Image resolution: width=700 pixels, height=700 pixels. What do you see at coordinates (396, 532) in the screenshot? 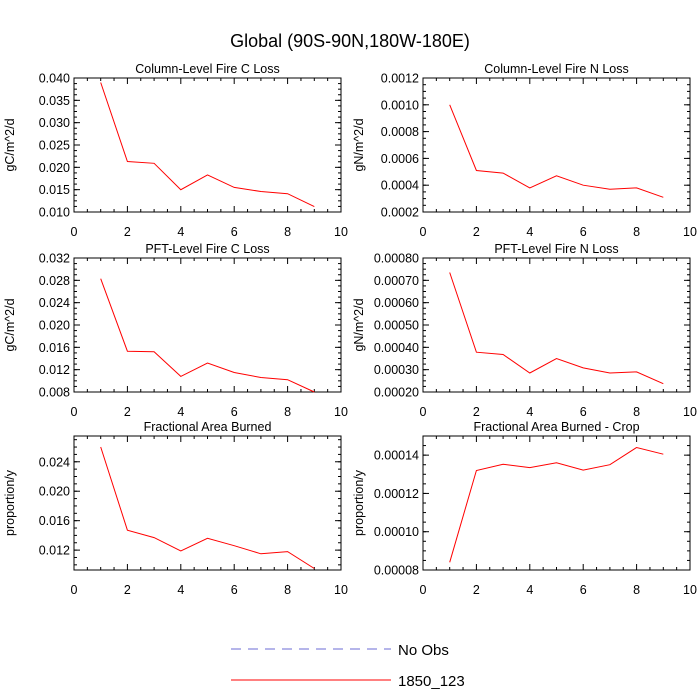
I see `y-tick-label: 0.00010` at bounding box center [396, 532].